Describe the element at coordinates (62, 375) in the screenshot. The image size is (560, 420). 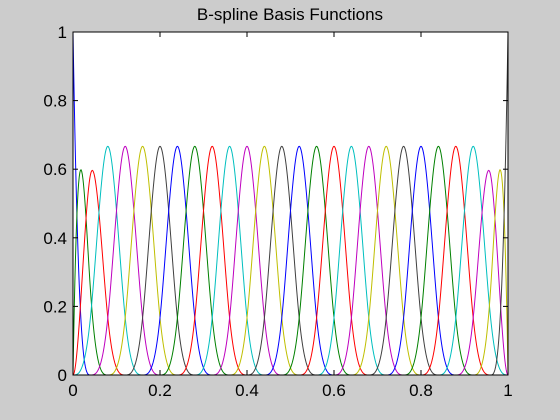
I see `y-tick-label: 0` at that location.